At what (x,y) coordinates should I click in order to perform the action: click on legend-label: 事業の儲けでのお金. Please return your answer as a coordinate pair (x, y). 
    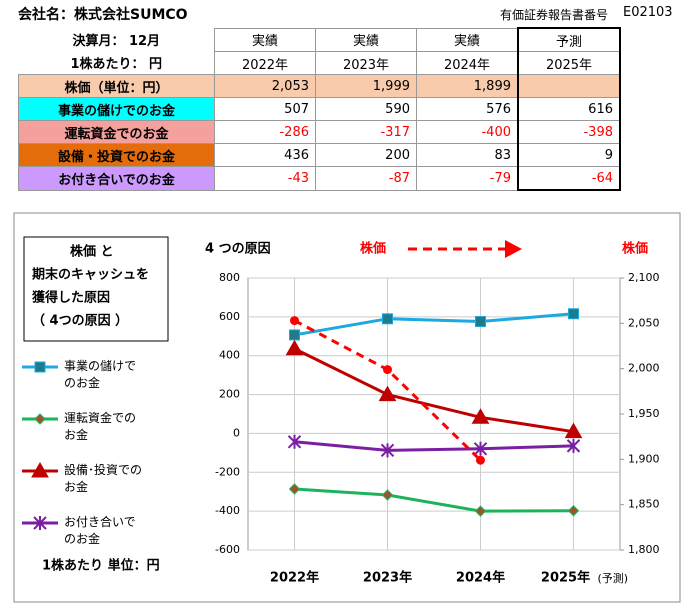
    Looking at the image, I should click on (100, 374).